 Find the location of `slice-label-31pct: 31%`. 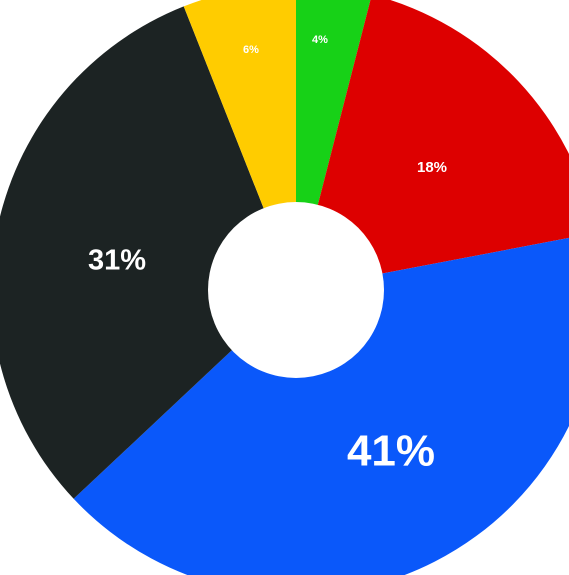

slice-label-31pct: 31% is located at coordinates (117, 261).